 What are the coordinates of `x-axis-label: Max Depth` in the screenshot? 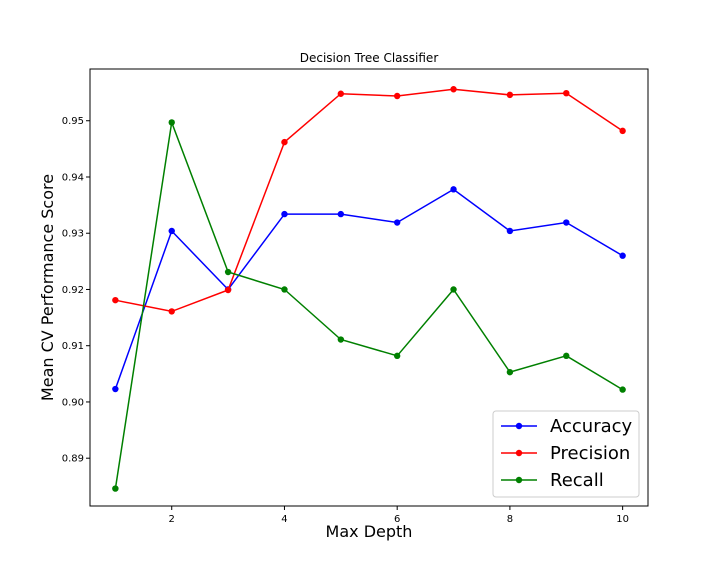 It's located at (369, 531).